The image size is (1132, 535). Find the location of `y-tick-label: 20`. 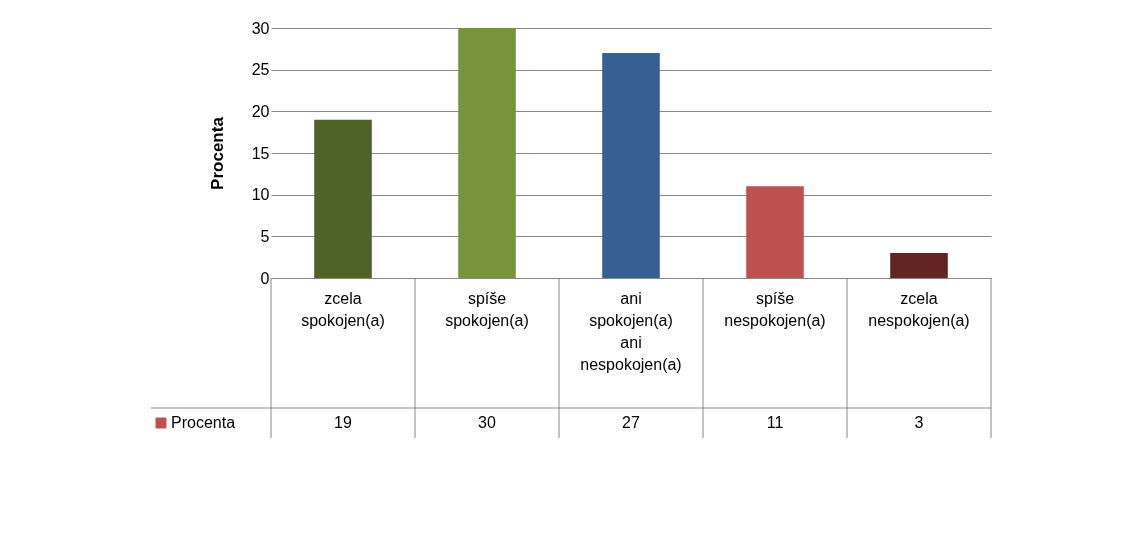

y-tick-label: 20 is located at coordinates (260, 111).